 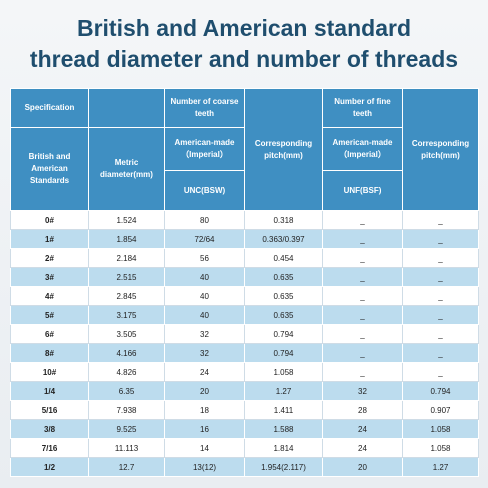 What do you see at coordinates (49, 108) in the screenshot?
I see `header-cell: Specification` at bounding box center [49, 108].